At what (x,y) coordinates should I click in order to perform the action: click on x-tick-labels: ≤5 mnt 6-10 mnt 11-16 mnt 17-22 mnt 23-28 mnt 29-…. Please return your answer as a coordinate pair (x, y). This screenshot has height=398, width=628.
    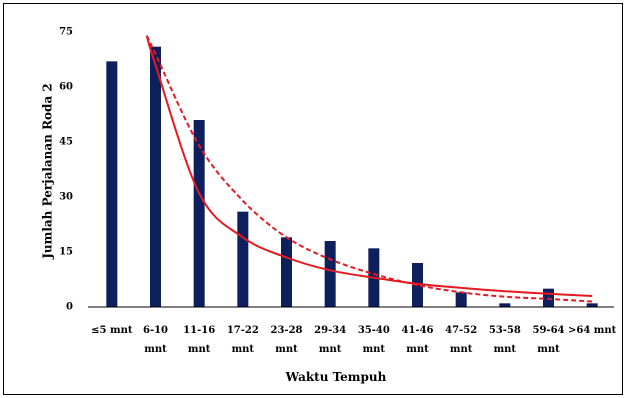
    Looking at the image, I should click on (353, 340).